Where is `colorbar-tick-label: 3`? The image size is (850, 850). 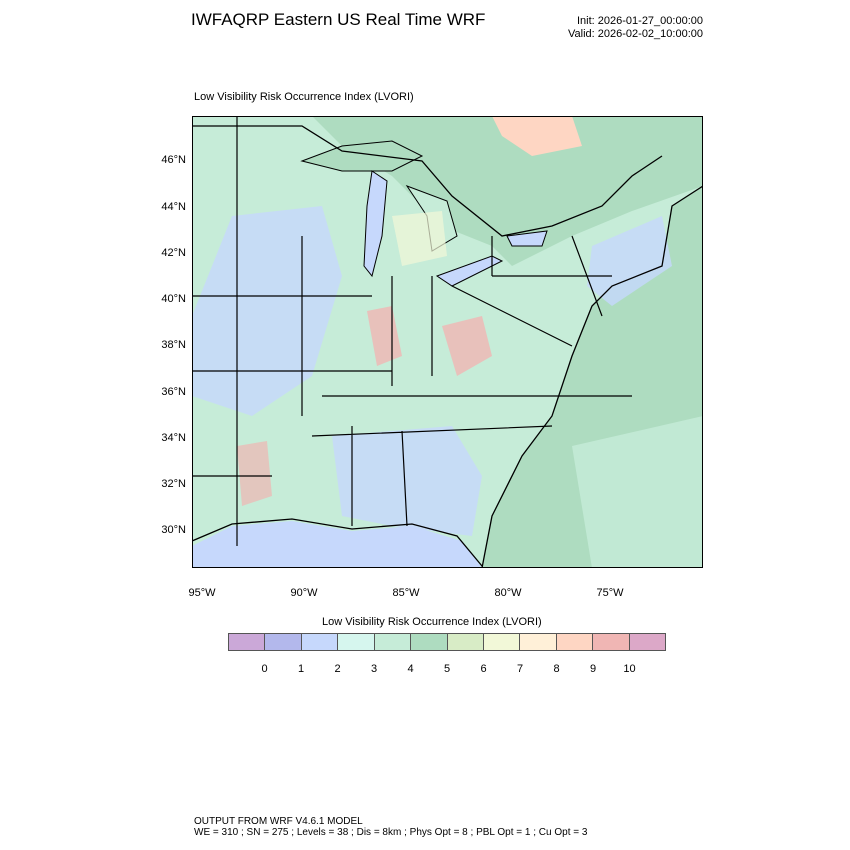
colorbar-tick-label: 3 is located at coordinates (374, 669).